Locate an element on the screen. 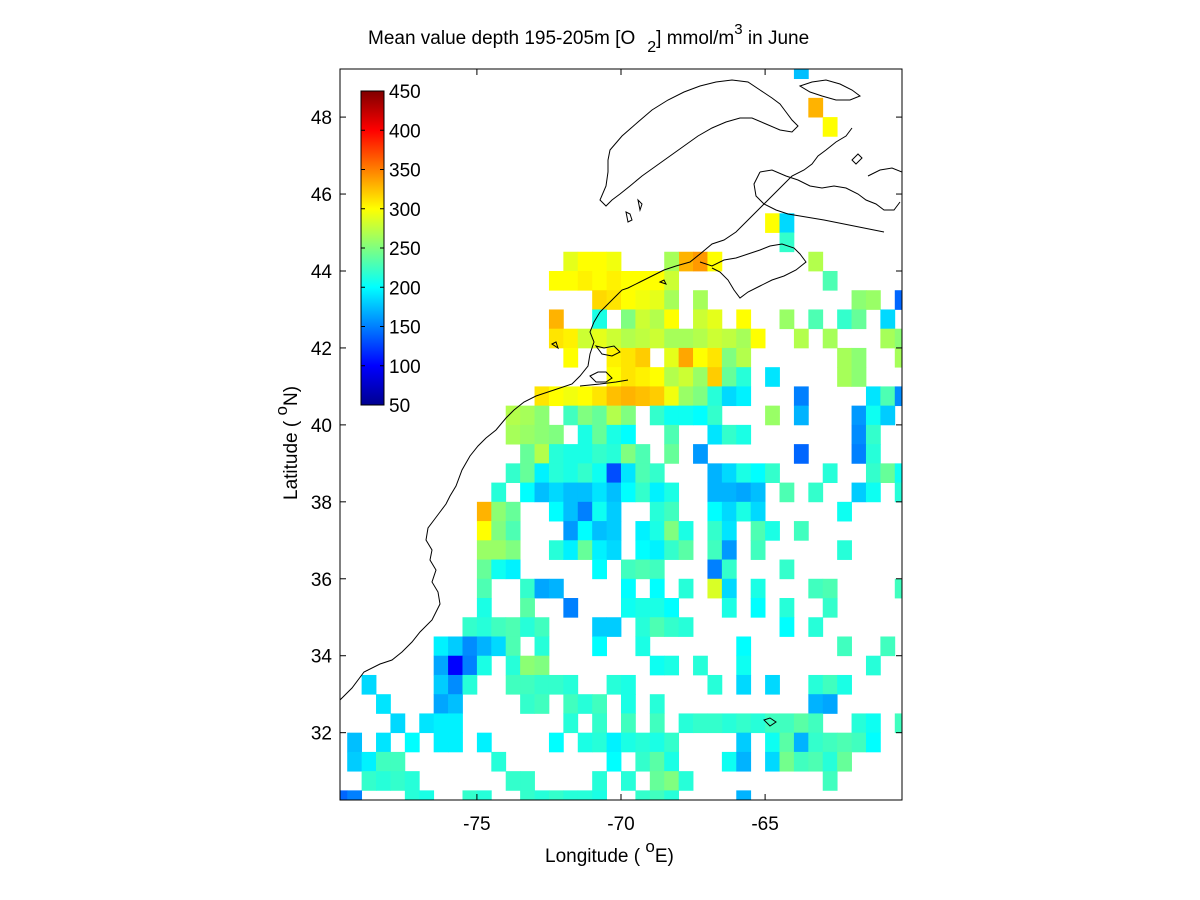 Image resolution: width=1200 pixels, height=900 pixels. colorbar-ticks: 50 100 150 200 250 300 350 400 450 is located at coordinates (391, 249).